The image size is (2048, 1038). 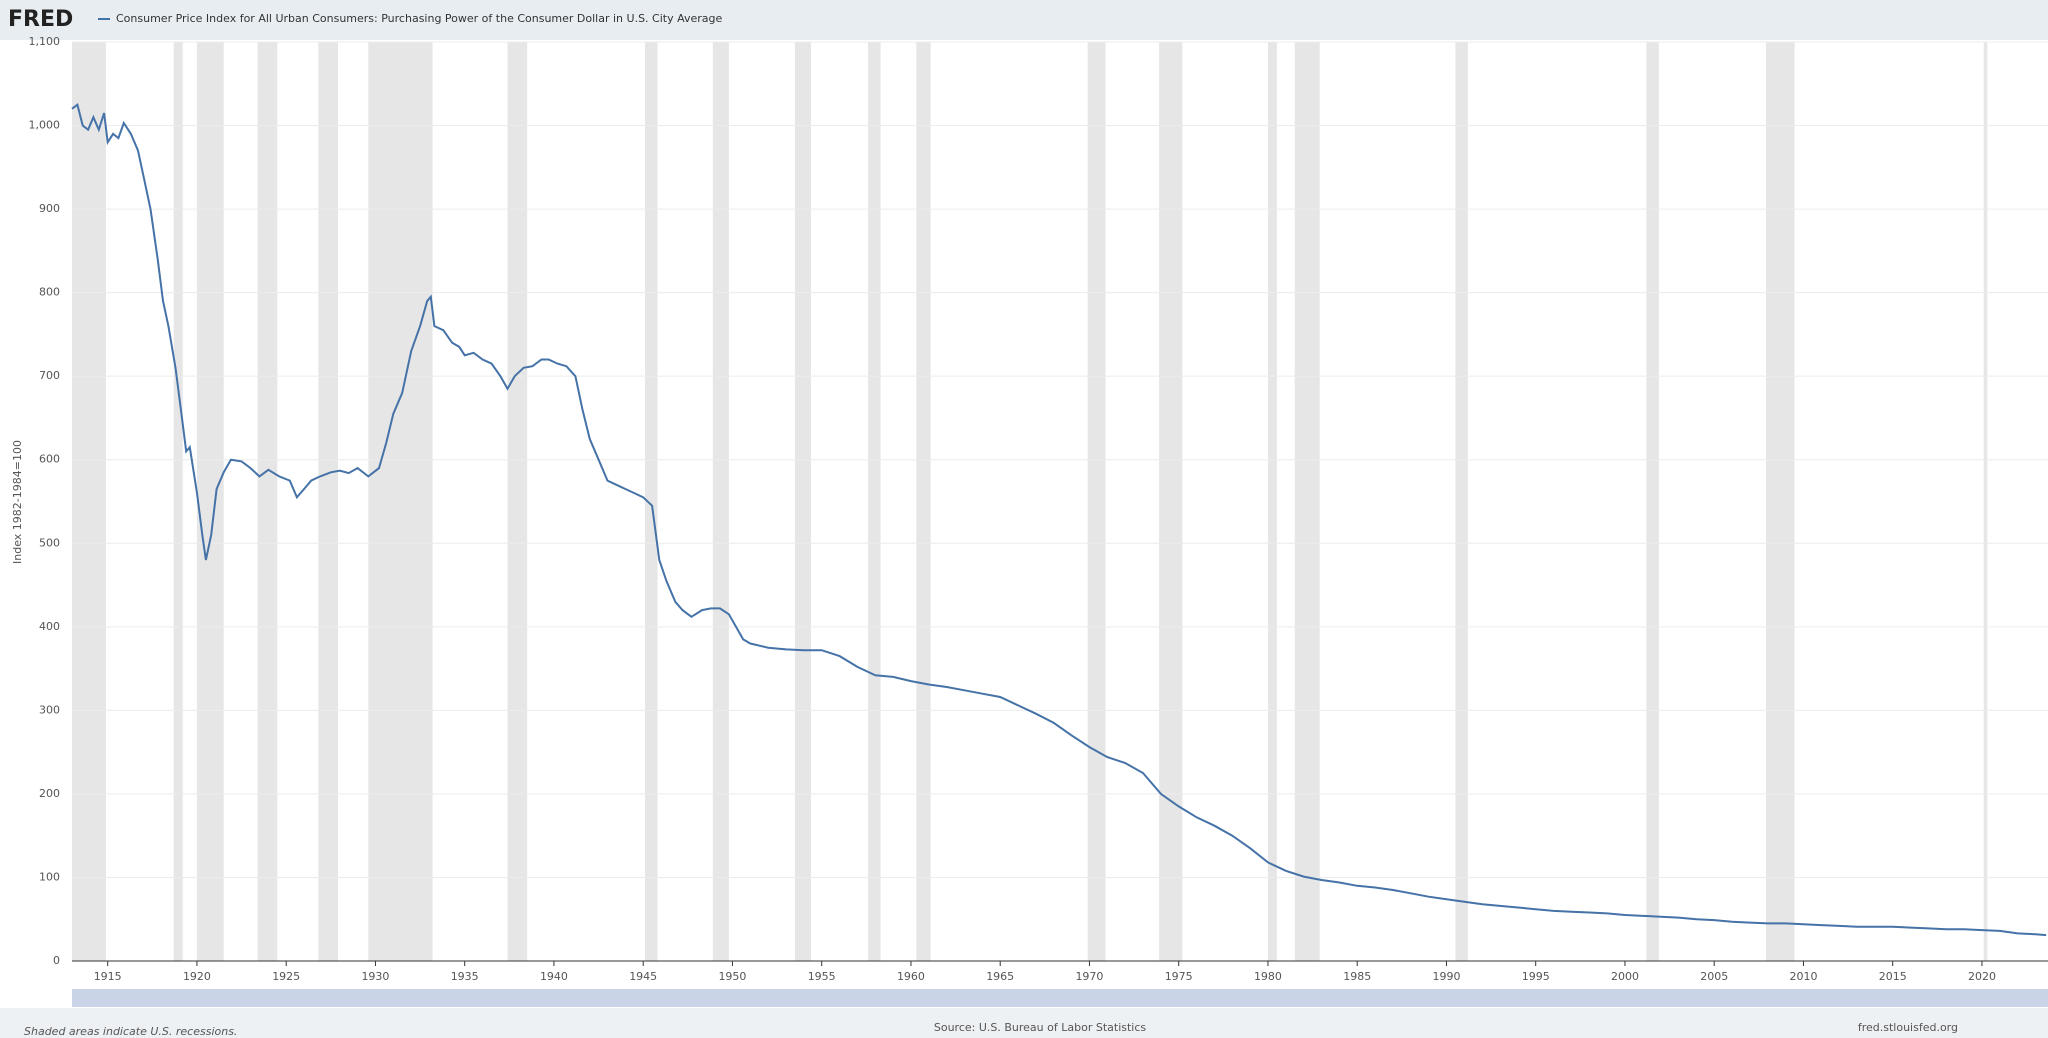 I want to click on y-tick-label: 300, so click(x=49, y=709).